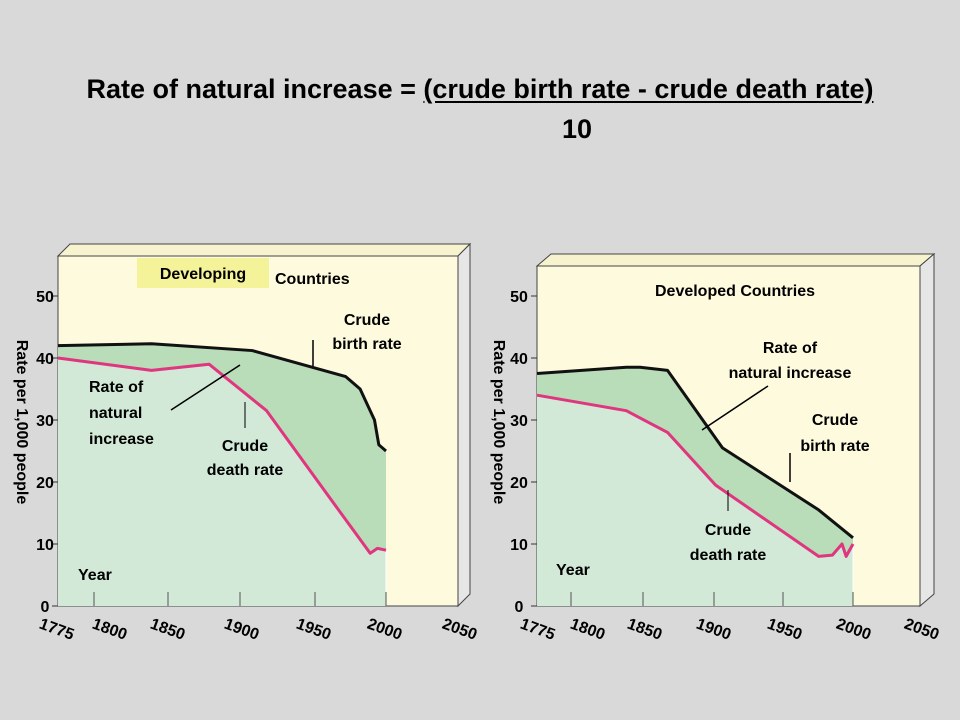 This screenshot has width=960, height=720. What do you see at coordinates (121, 439) in the screenshot?
I see `natural-increase-annotation: increase` at bounding box center [121, 439].